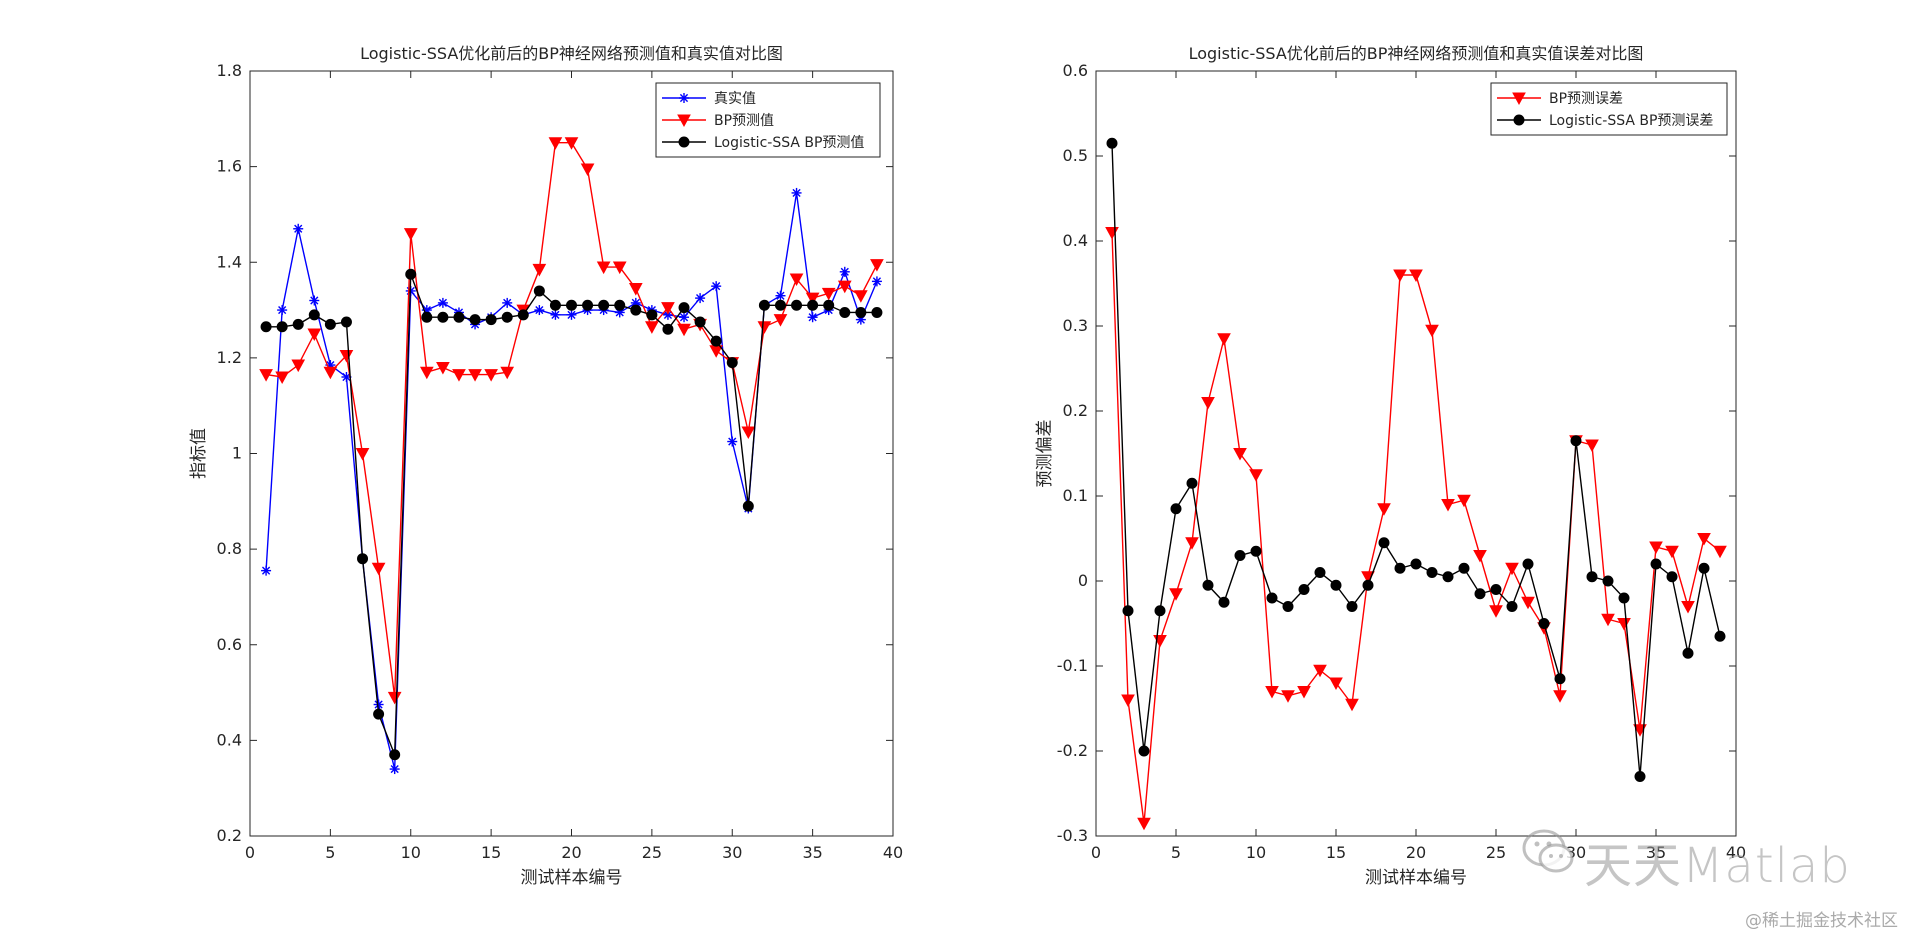 The width and height of the screenshot is (1920, 937). Describe the element at coordinates (1075, 325) in the screenshot. I see `y-tick-label: 0.3` at that location.